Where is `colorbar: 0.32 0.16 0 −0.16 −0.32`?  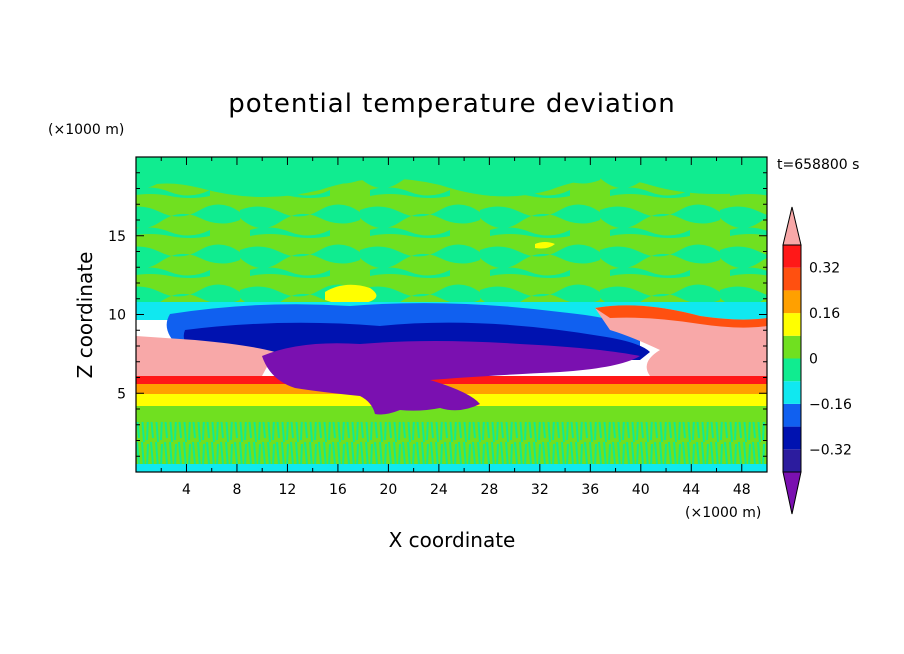 colorbar: 0.32 0.16 0 −0.16 −0.32 is located at coordinates (817, 360).